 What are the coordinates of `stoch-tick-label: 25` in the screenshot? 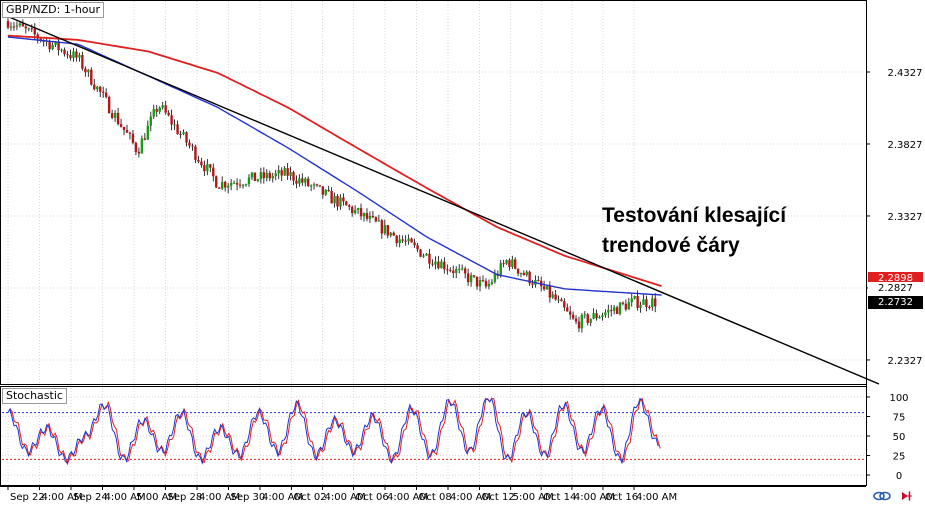 It's located at (899, 457).